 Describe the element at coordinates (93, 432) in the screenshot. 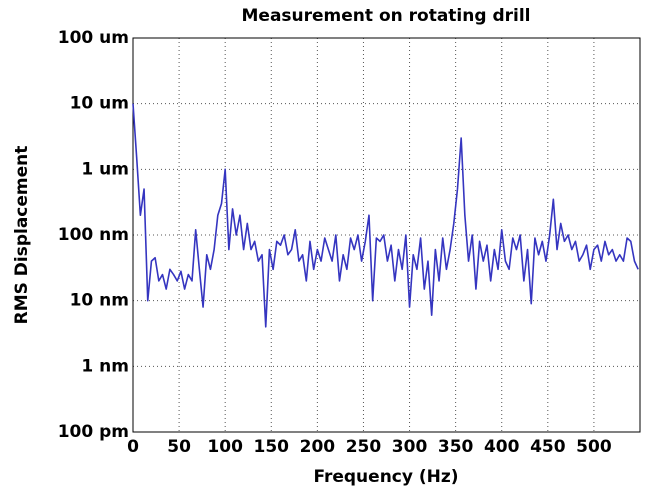

I see `y-tick-label: 100 pm` at that location.